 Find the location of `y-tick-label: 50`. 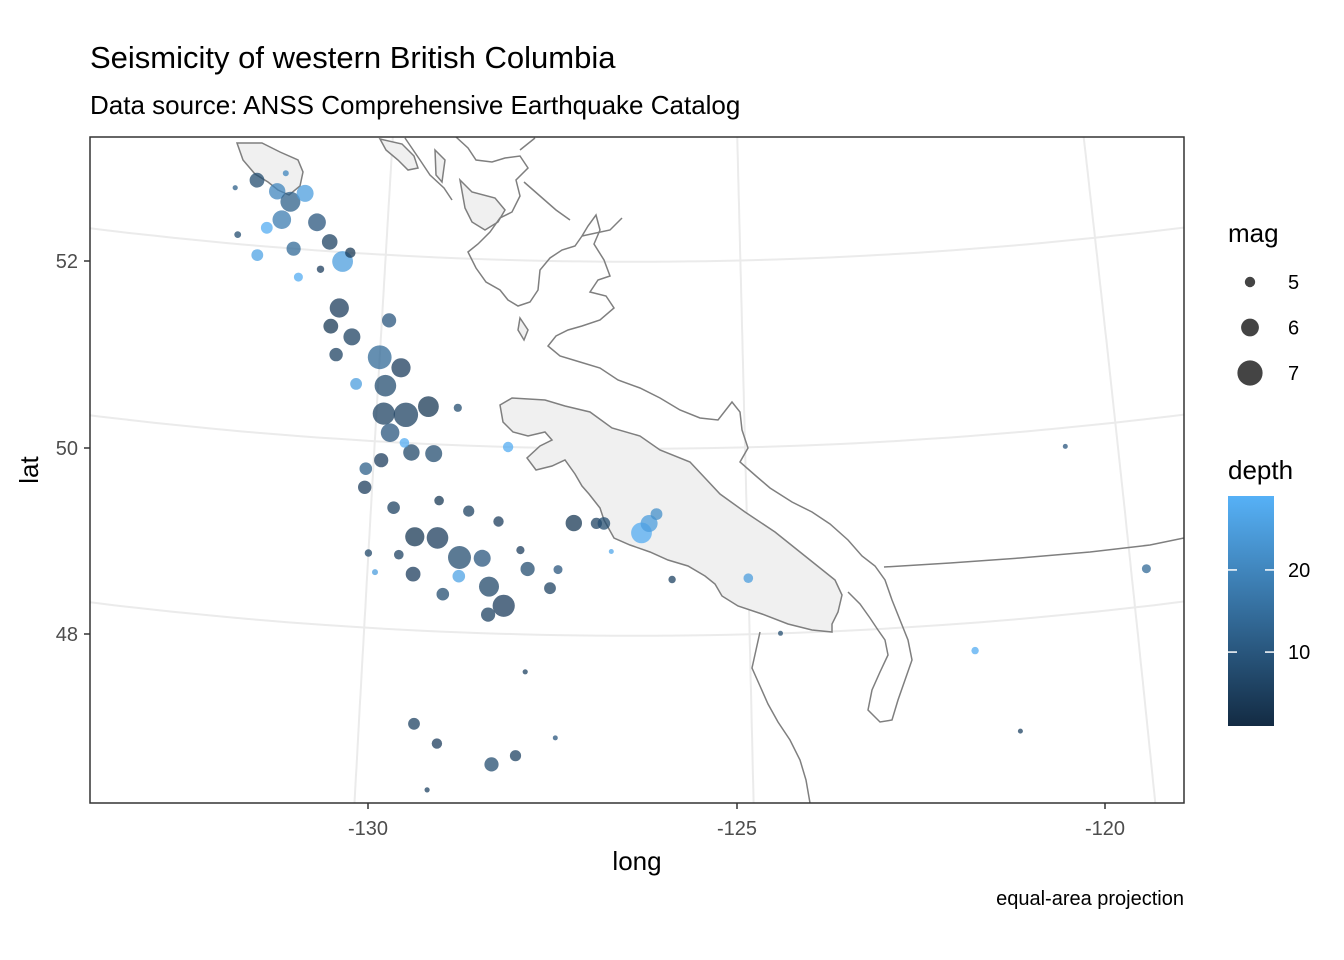

y-tick-label: 50 is located at coordinates (67, 449).